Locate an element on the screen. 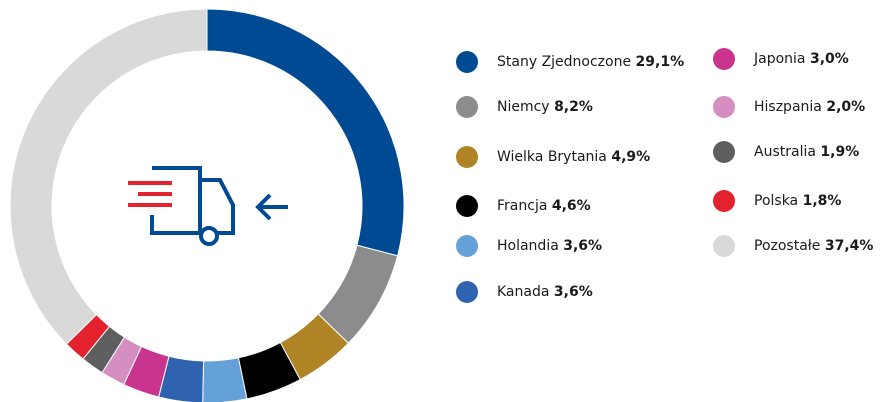 This screenshot has height=402, width=883. legend-entry: Holandia 3,6% is located at coordinates (549, 246).